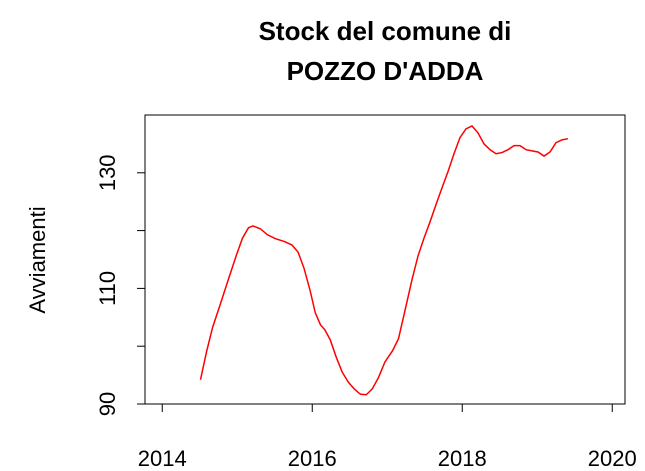 This screenshot has height=471, width=645. I want to click on chart-title: POZZO D'ADDA, so click(385, 71).